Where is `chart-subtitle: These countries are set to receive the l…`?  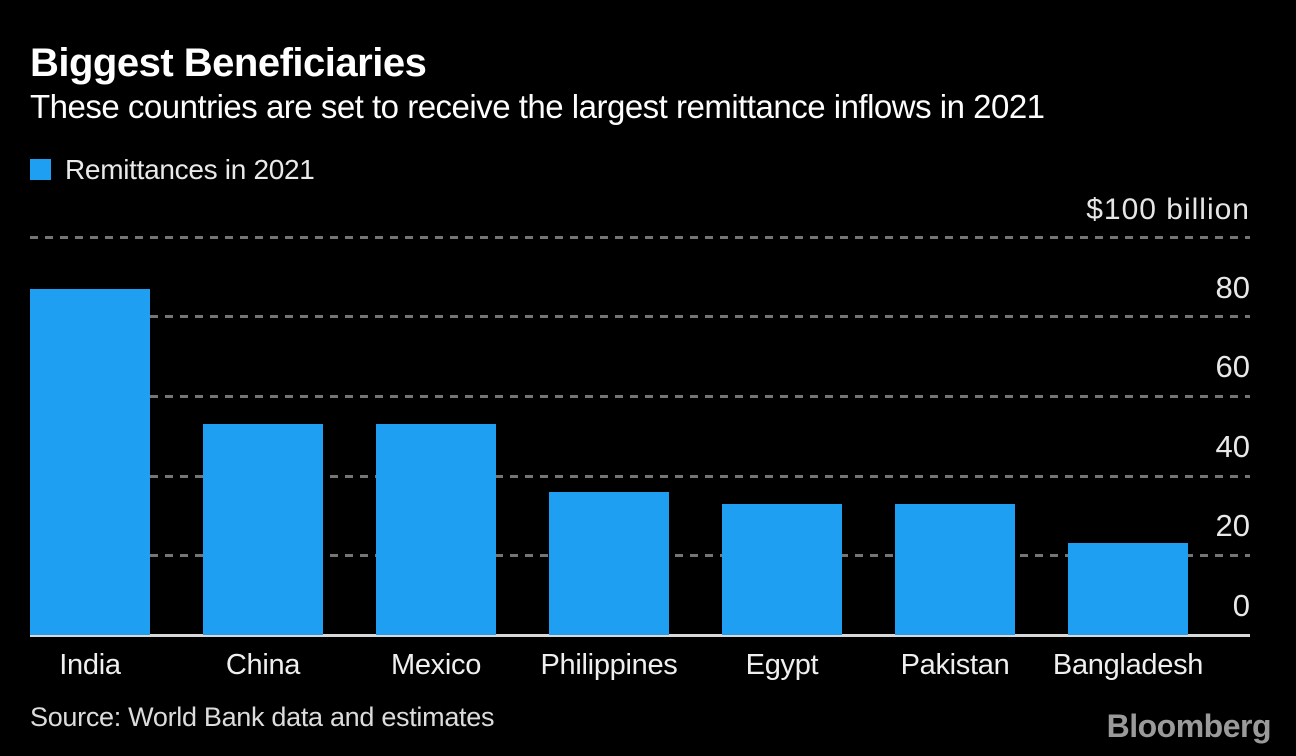
chart-subtitle: These countries are set to receive the l… is located at coordinates (537, 106).